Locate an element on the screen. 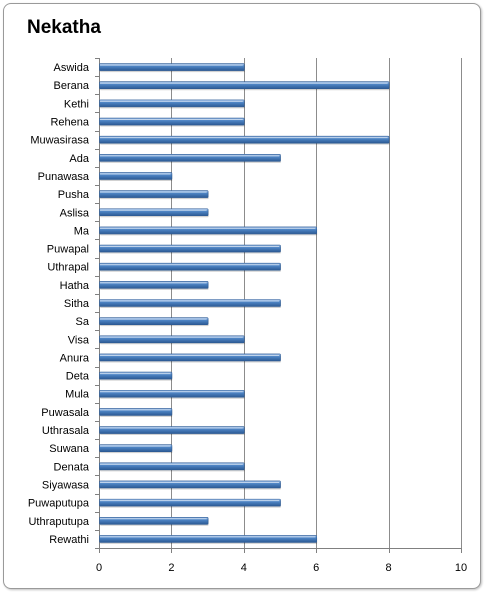 The width and height of the screenshot is (485, 592). category-label: Suwana is located at coordinates (69, 449).